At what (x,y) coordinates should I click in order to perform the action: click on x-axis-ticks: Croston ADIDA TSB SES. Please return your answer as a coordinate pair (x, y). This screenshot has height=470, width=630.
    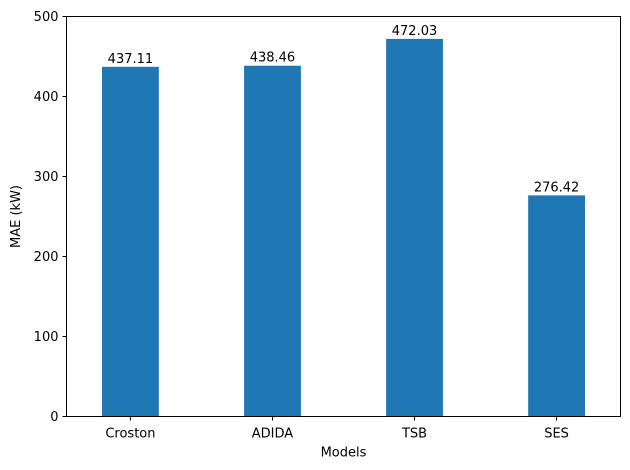
    Looking at the image, I should click on (337, 429).